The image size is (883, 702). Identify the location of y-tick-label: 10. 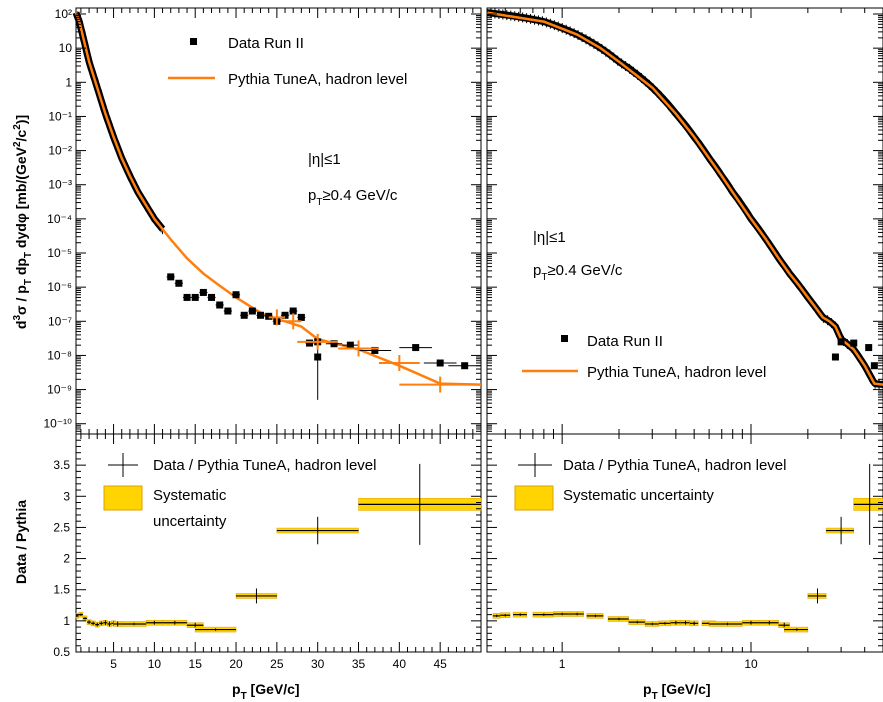
(66, 48).